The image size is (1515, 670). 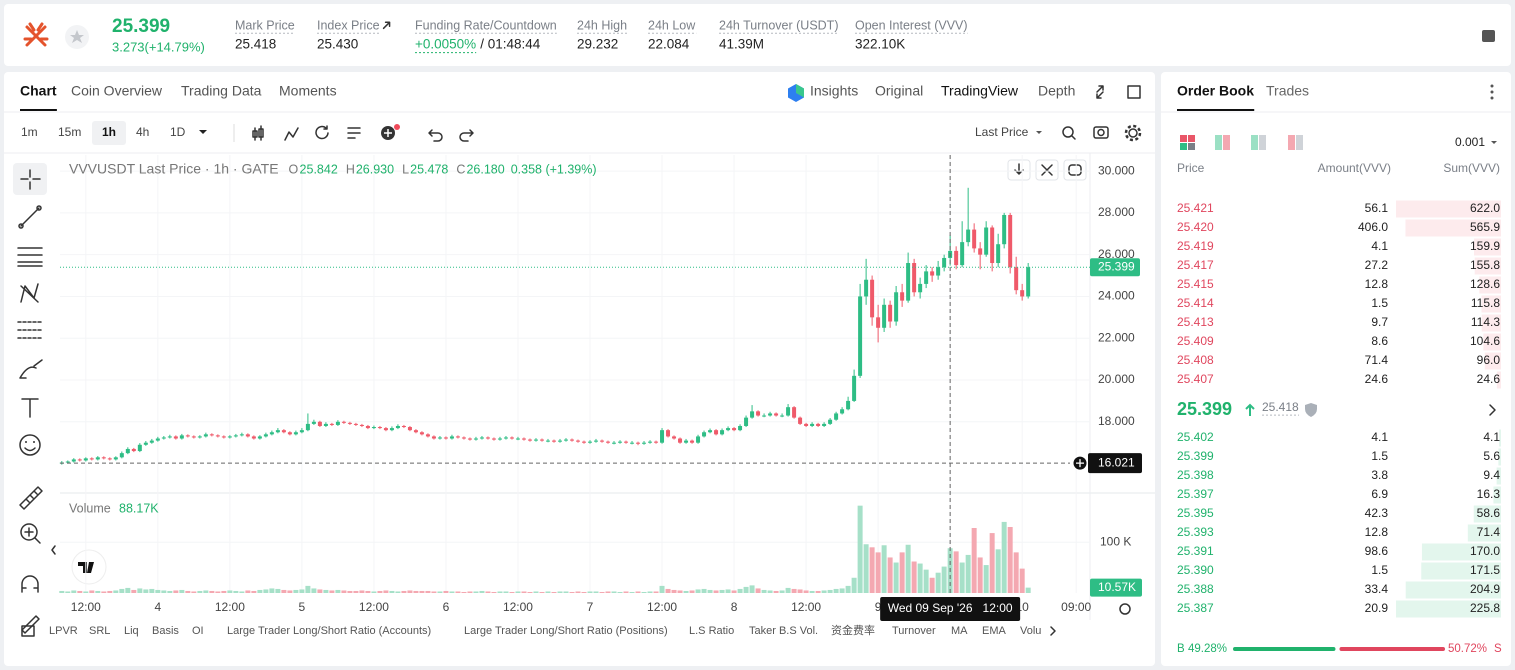 I want to click on volume-last-tag, so click(x=1116, y=587).